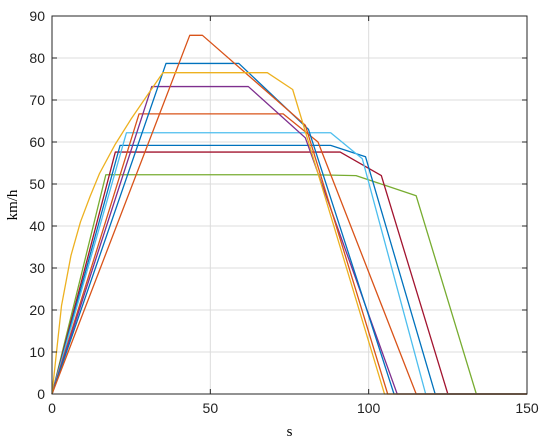 The image size is (550, 446). What do you see at coordinates (211, 408) in the screenshot?
I see `x-tick-label: 50` at bounding box center [211, 408].